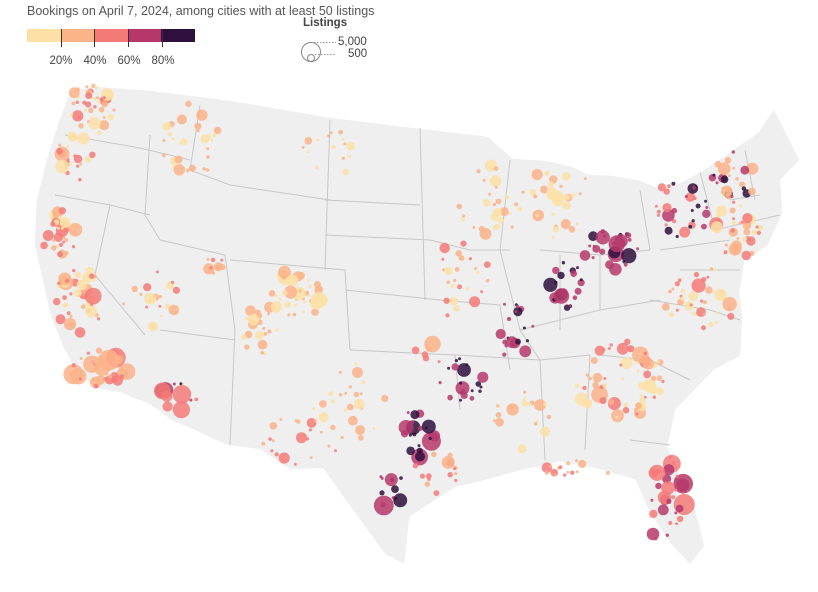  Describe the element at coordinates (318, 52) in the screenshot. I see `size-legend-circles` at that location.